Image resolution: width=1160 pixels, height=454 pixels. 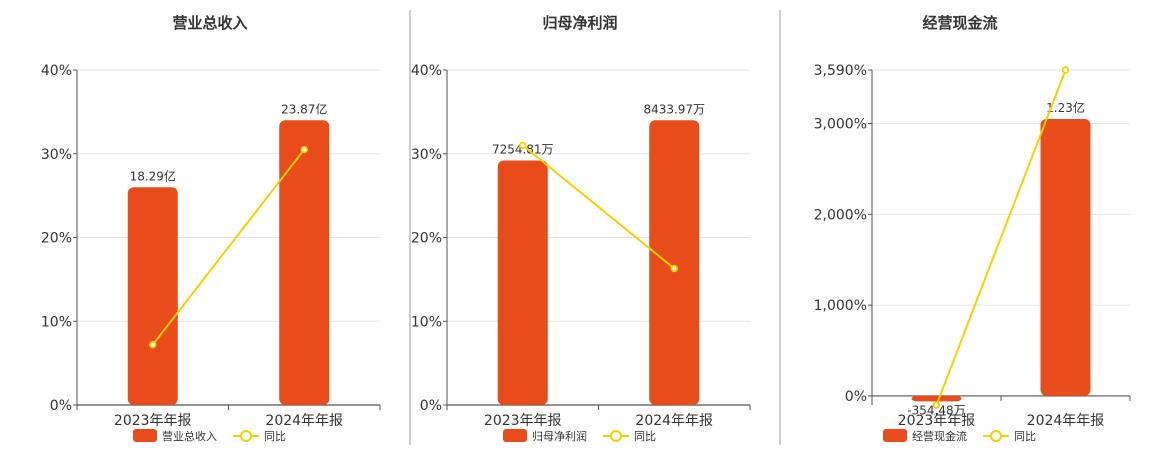 I want to click on data-label: 18.29亿, so click(x=153, y=175).